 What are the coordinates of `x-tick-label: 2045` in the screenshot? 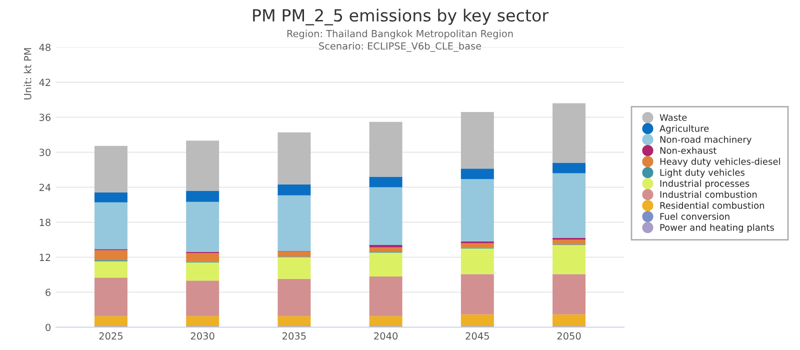 It's located at (477, 336).